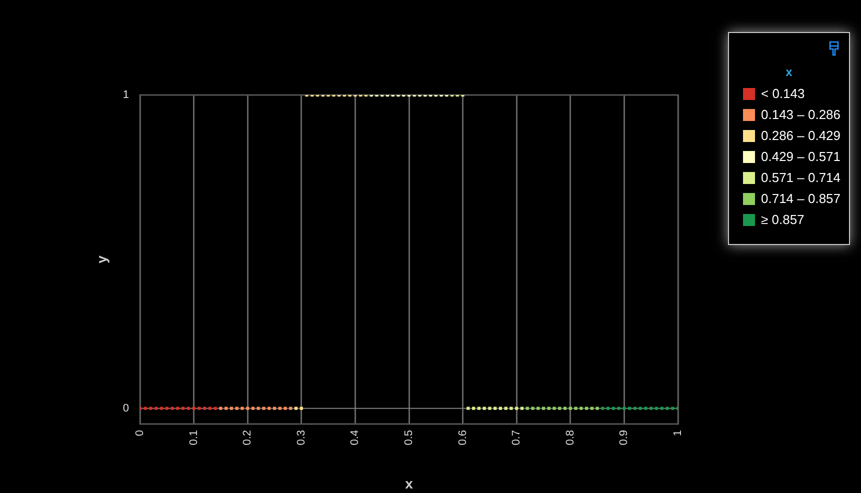 The image size is (861, 493). What do you see at coordinates (789, 72) in the screenshot?
I see `legend-title: x` at bounding box center [789, 72].